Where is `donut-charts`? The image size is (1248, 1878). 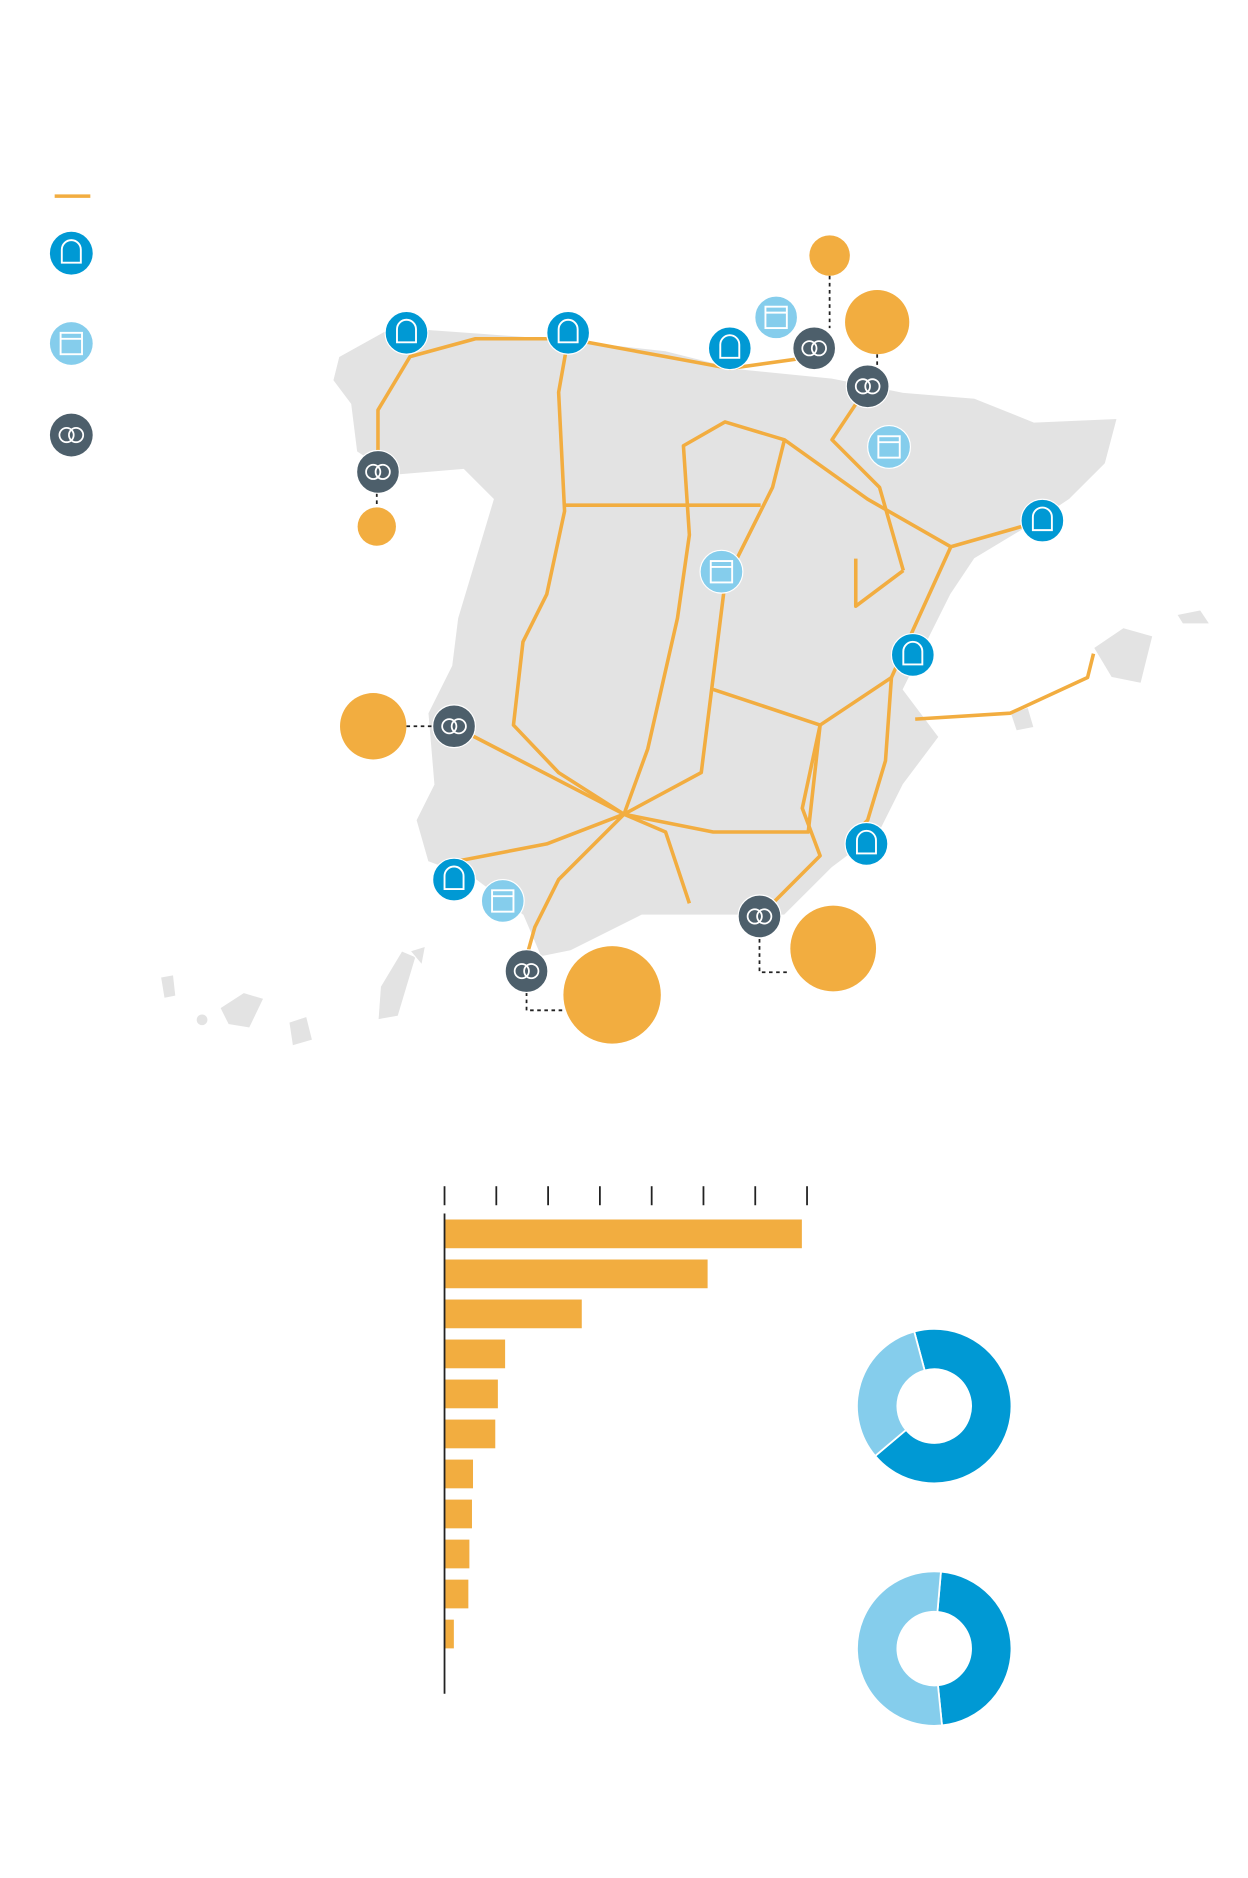 donut-charts is located at coordinates (934, 1527).